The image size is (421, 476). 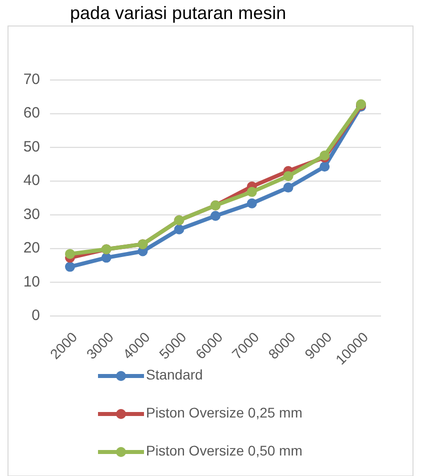 I want to click on y-tick-label: 50, so click(x=31, y=147).